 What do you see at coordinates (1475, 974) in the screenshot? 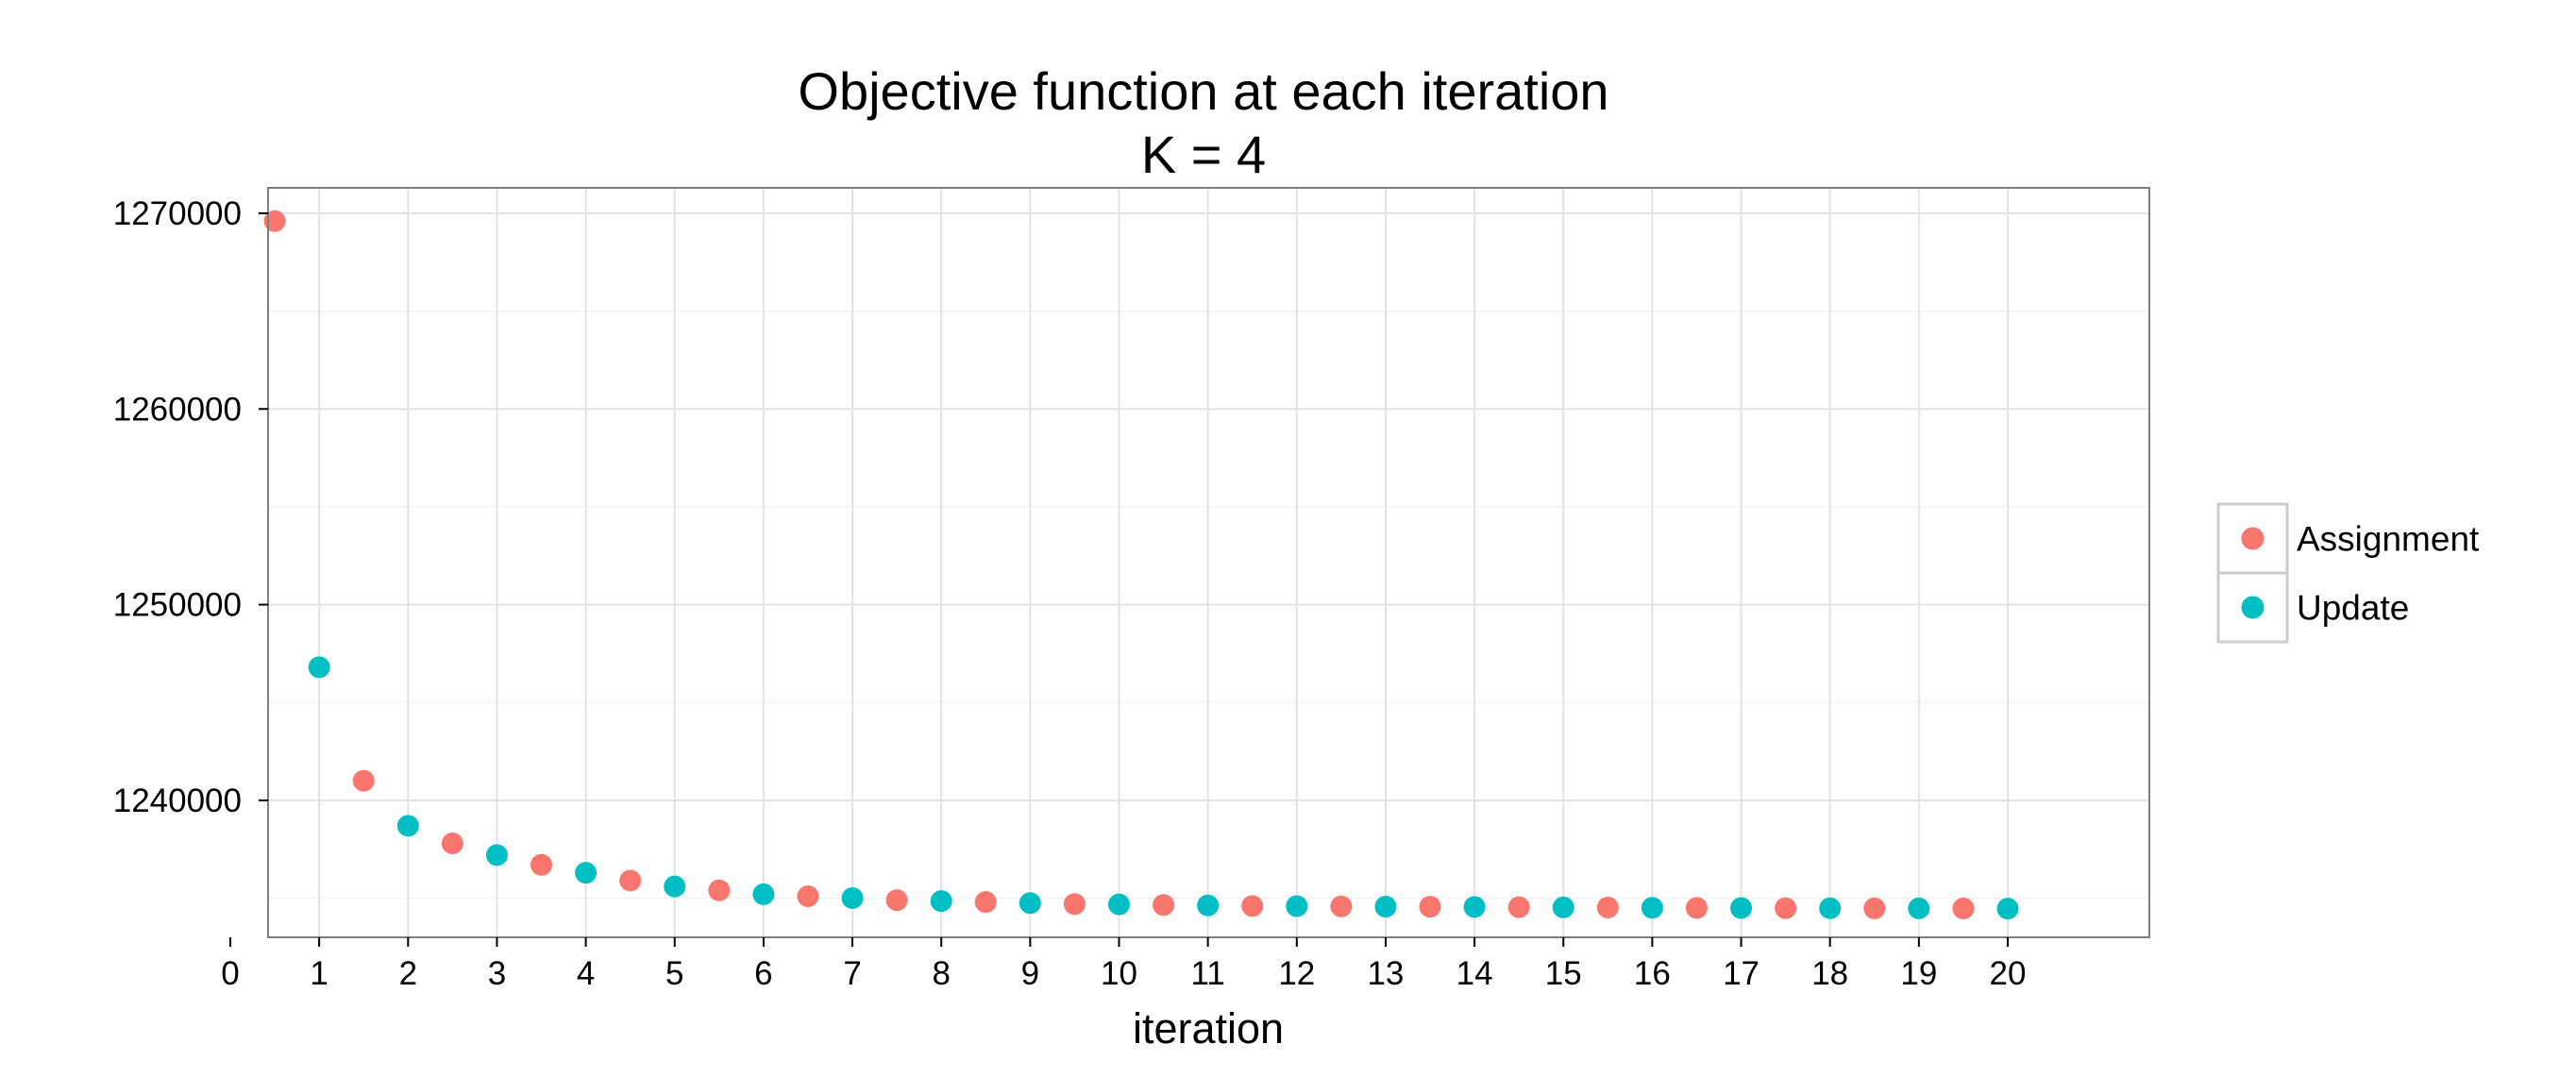
I see `x-tick-label: 14` at bounding box center [1475, 974].